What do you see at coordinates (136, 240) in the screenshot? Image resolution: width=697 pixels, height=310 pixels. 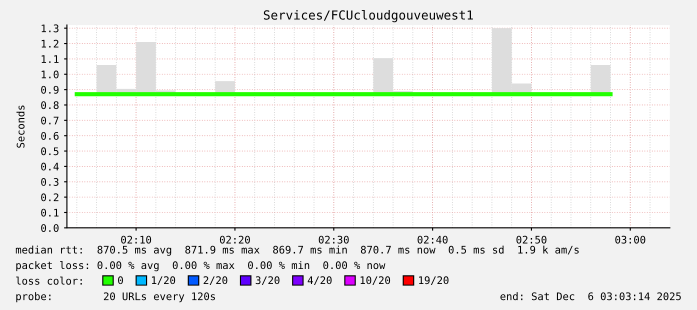 I see `x-tick-label: 02:10` at bounding box center [136, 240].